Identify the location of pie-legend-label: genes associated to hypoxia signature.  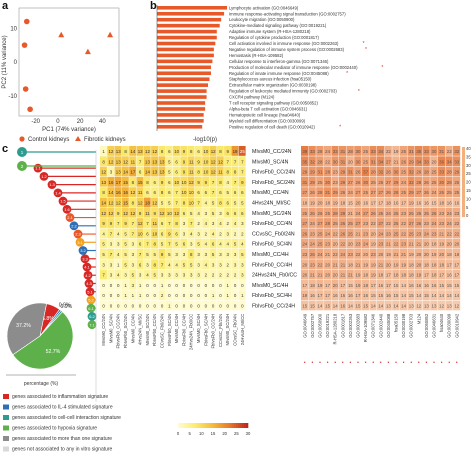
(54, 429).